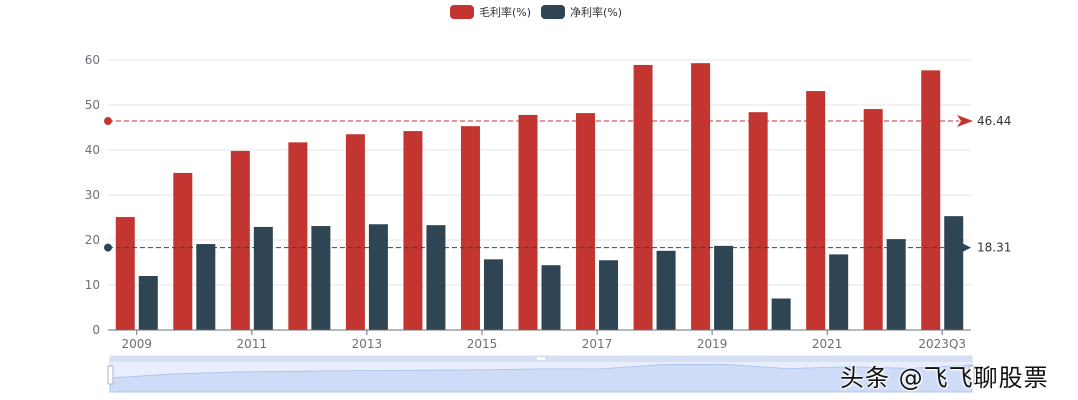 This screenshot has width=1078, height=400. Describe the element at coordinates (482, 344) in the screenshot. I see `x-tick-label: 2015` at that location.